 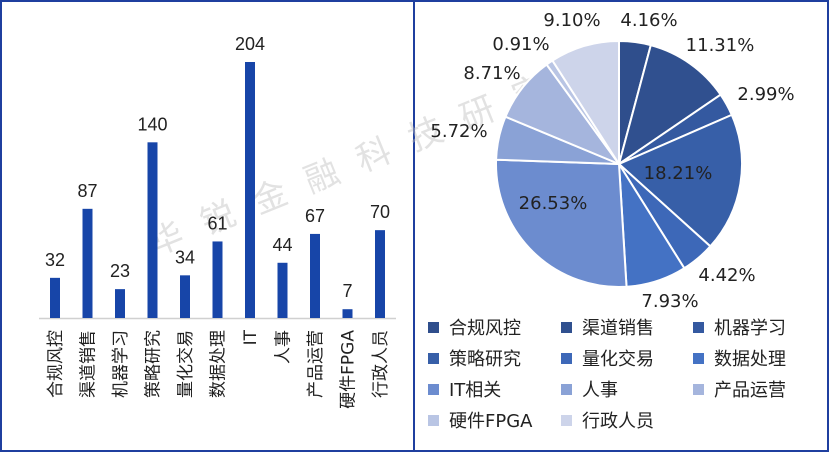 I want to click on bar-data-label: 61, so click(x=217, y=223).